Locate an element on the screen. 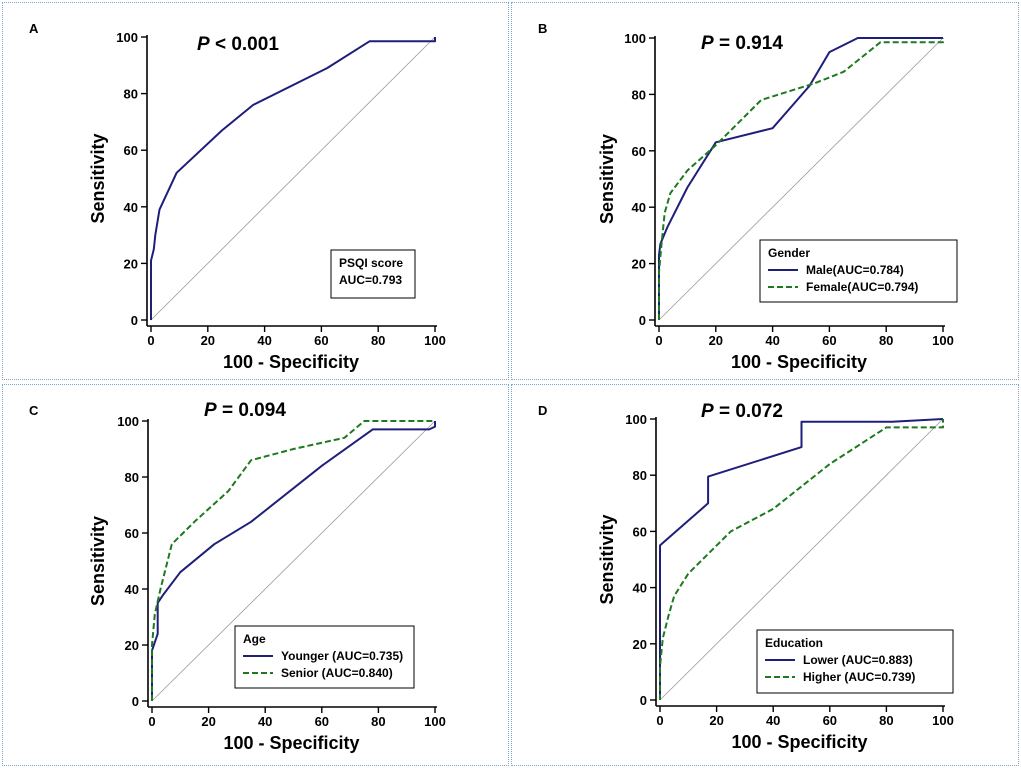 The image size is (1021, 768). legend-box-a is located at coordinates (373, 274).